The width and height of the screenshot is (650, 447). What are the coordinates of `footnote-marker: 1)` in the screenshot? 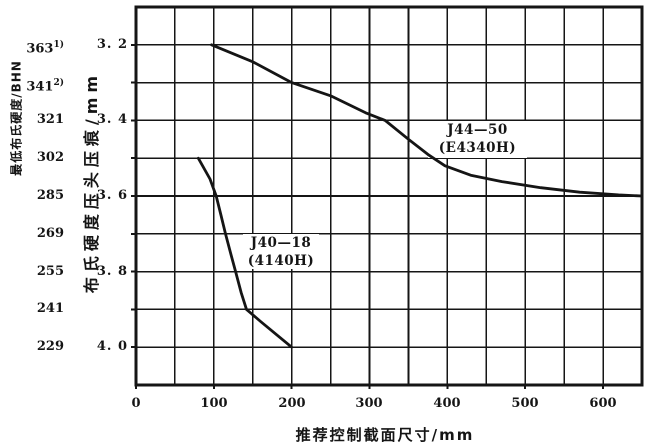 It's located at (58, 45).